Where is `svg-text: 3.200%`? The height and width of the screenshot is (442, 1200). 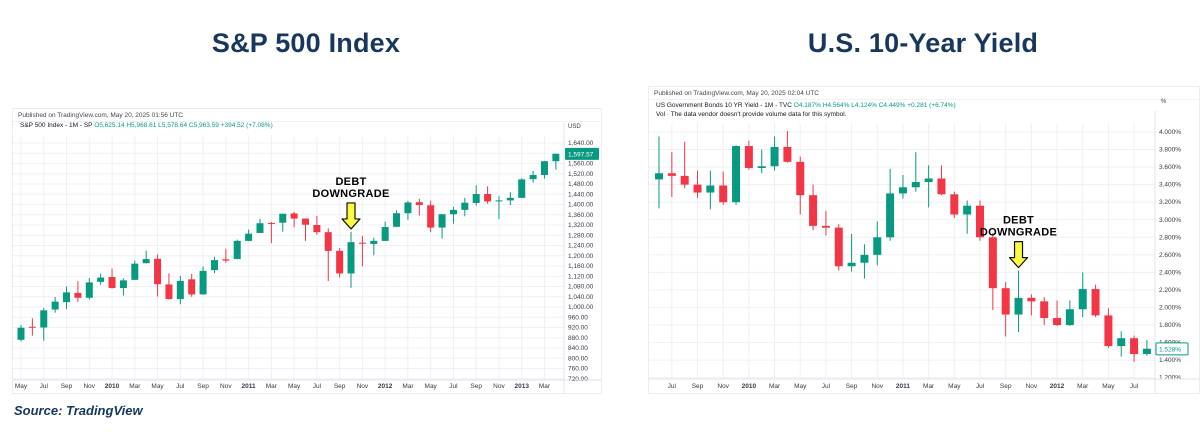 svg-text: 3.200% is located at coordinates (1170, 202).